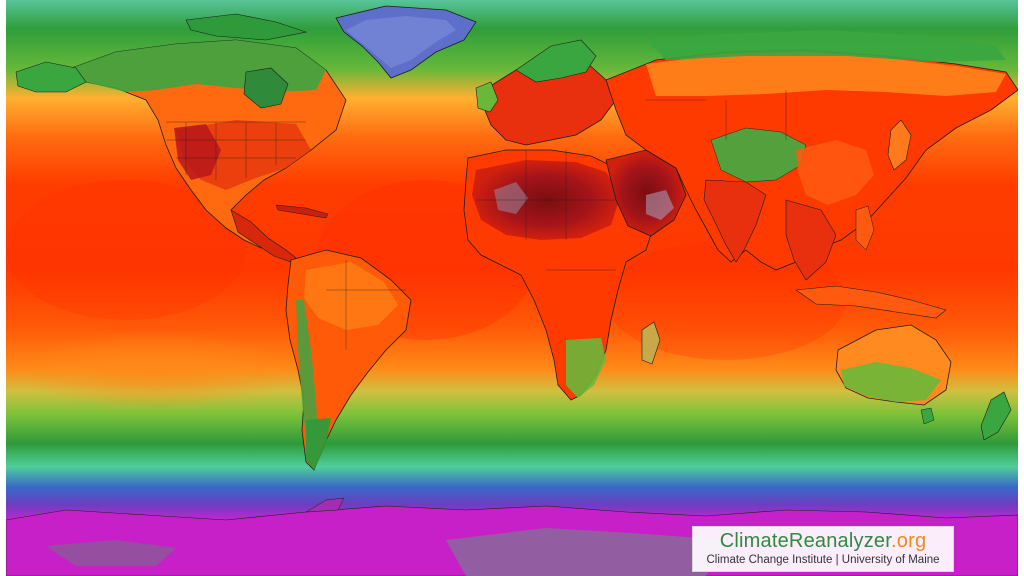  What do you see at coordinates (401, 42) in the screenshot?
I see `greenland-coast` at bounding box center [401, 42].